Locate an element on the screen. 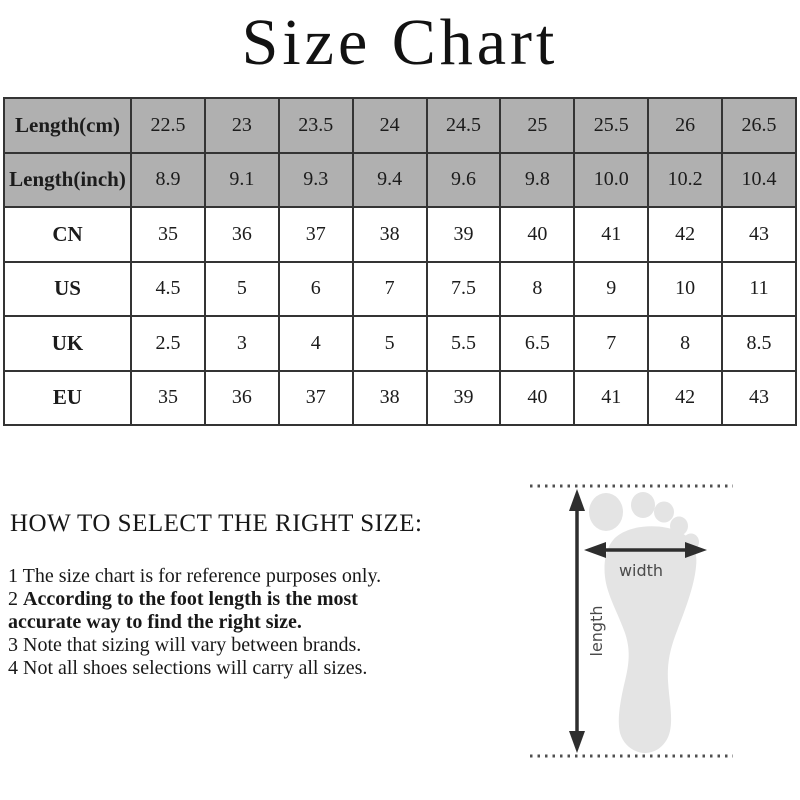  table-row-uk: UK 2.5 3 4 5 5.5 6.5 7 8 8.5 is located at coordinates (400, 343).